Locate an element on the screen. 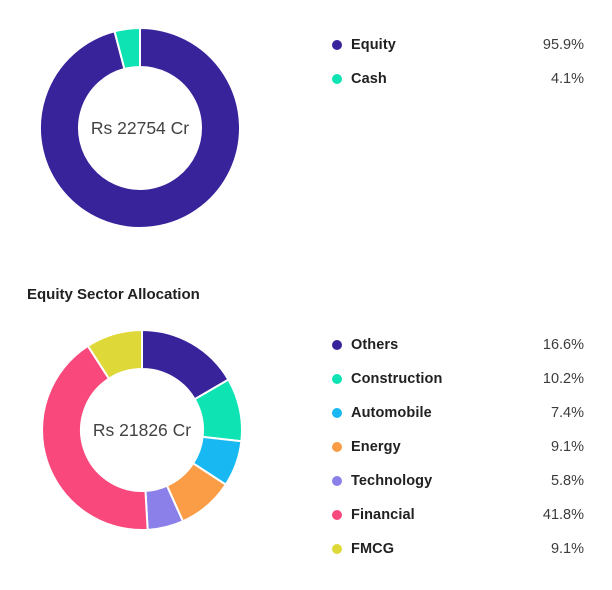 This screenshot has height=590, width=612. legend-label: Automobile is located at coordinates (391, 413).